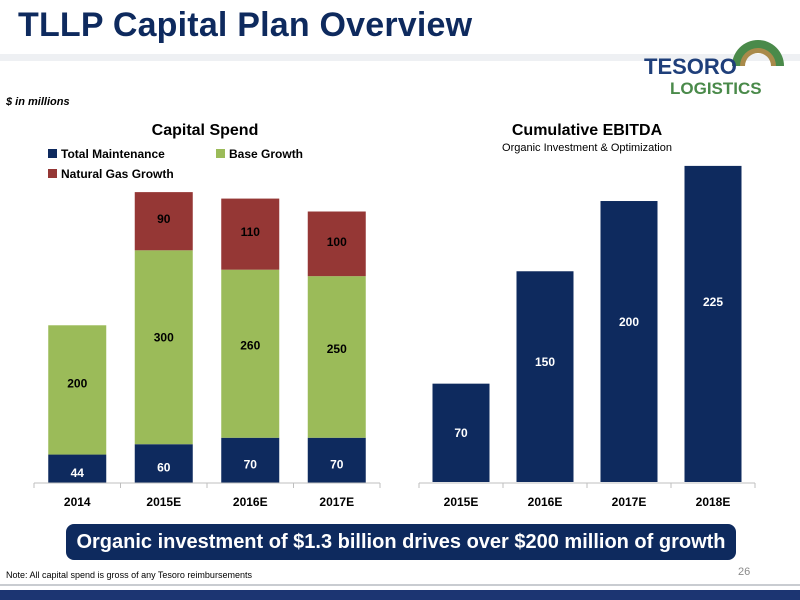 This screenshot has height=600, width=800. Describe the element at coordinates (461, 502) in the screenshot. I see `ebitda-x-tick-2015E: 2015E` at that location.